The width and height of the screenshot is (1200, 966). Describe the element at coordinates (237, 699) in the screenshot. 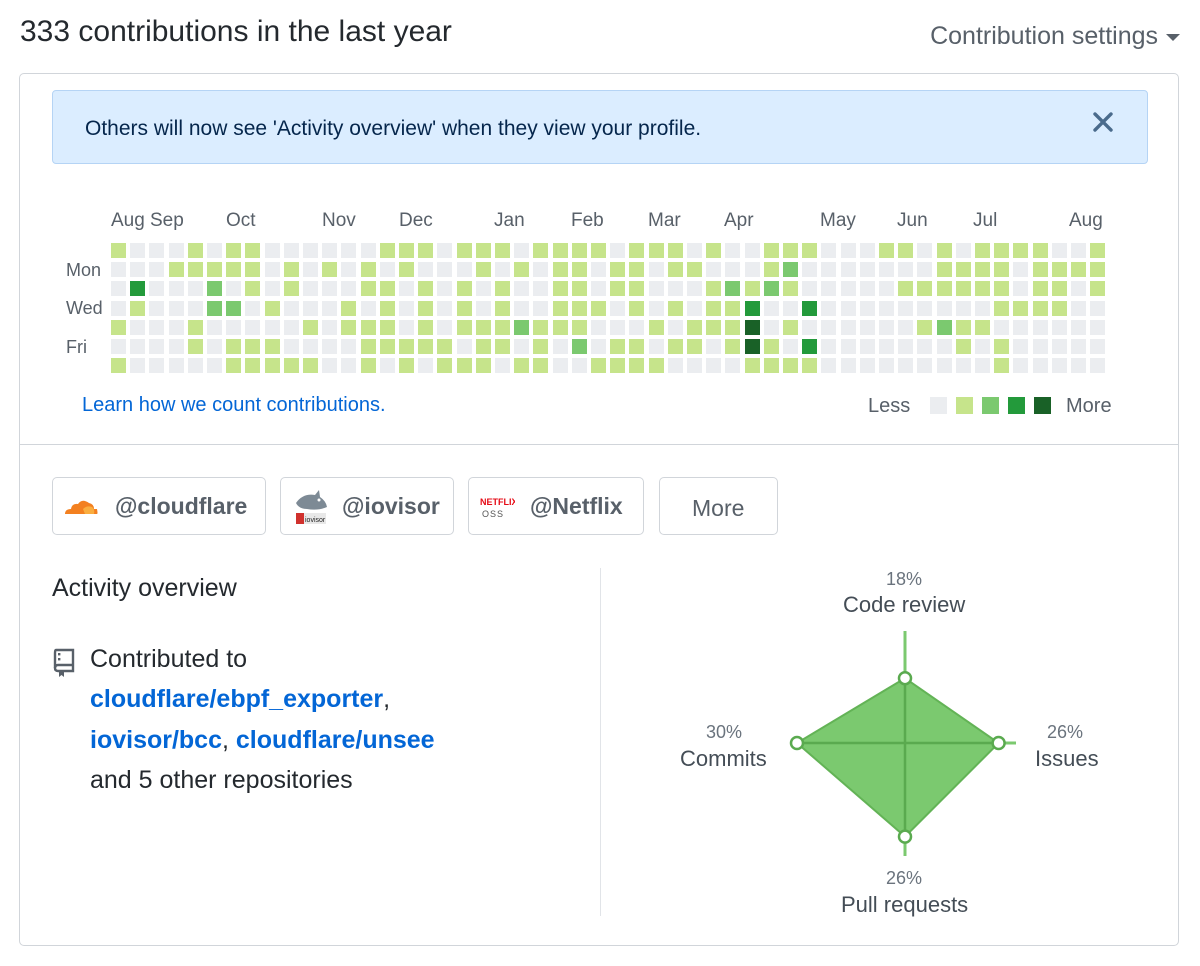

I see `repo-link: cloudflare/ebpf_exporter` at that location.